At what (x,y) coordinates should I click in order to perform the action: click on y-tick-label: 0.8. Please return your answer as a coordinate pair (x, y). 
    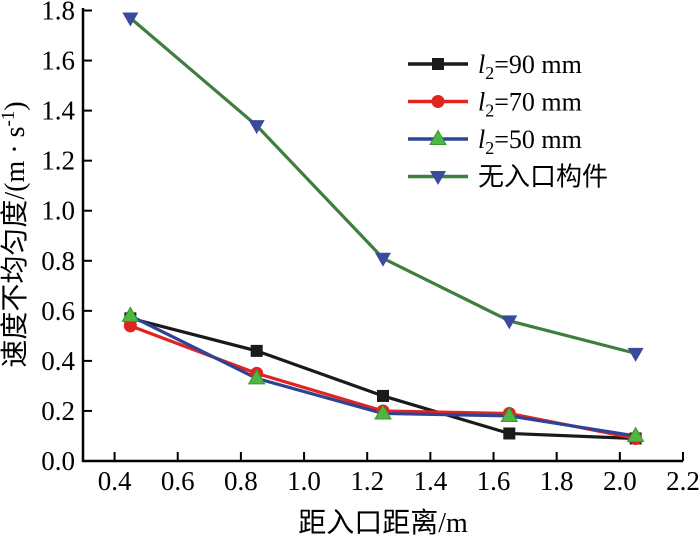
    Looking at the image, I should click on (58, 261).